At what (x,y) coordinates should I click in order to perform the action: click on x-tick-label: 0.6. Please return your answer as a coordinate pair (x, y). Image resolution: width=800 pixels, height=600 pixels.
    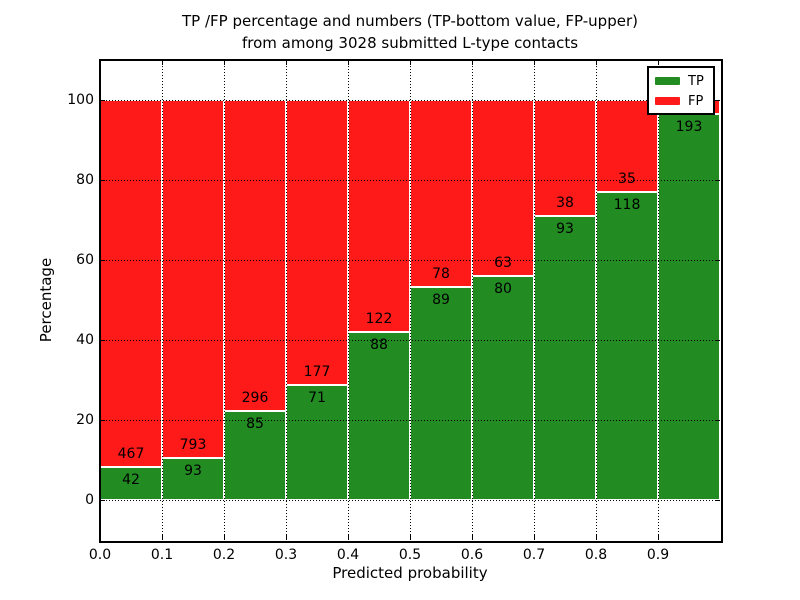
    Looking at the image, I should click on (472, 555).